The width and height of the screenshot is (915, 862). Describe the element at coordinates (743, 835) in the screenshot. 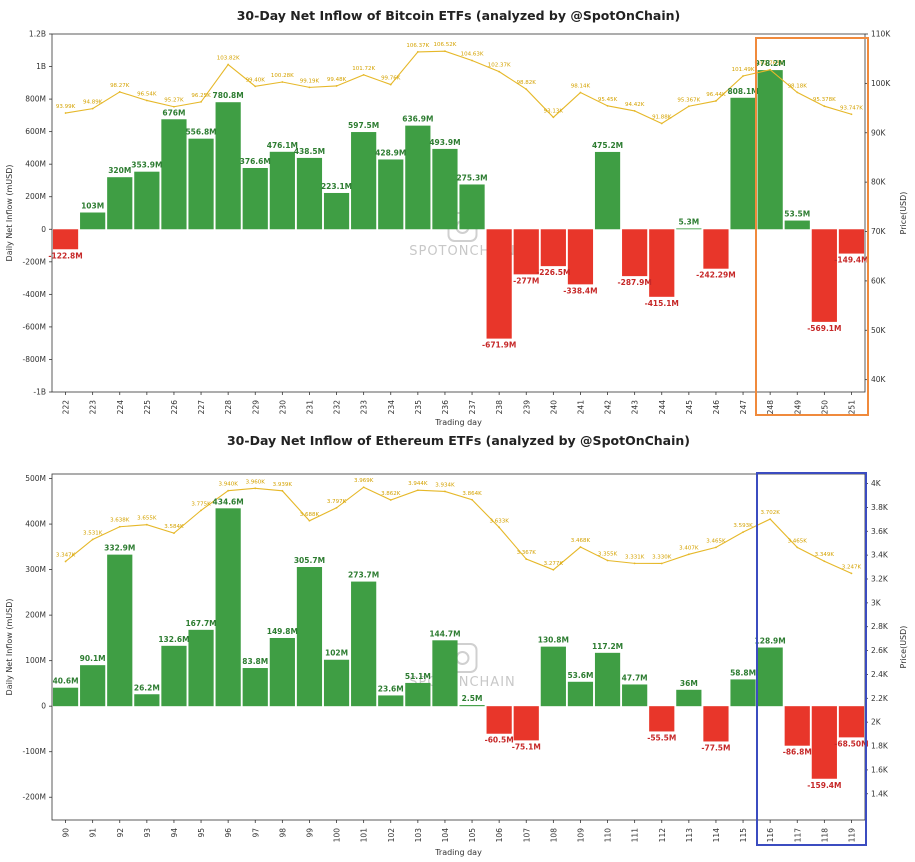

I see `x-tick-label: 115` at that location.